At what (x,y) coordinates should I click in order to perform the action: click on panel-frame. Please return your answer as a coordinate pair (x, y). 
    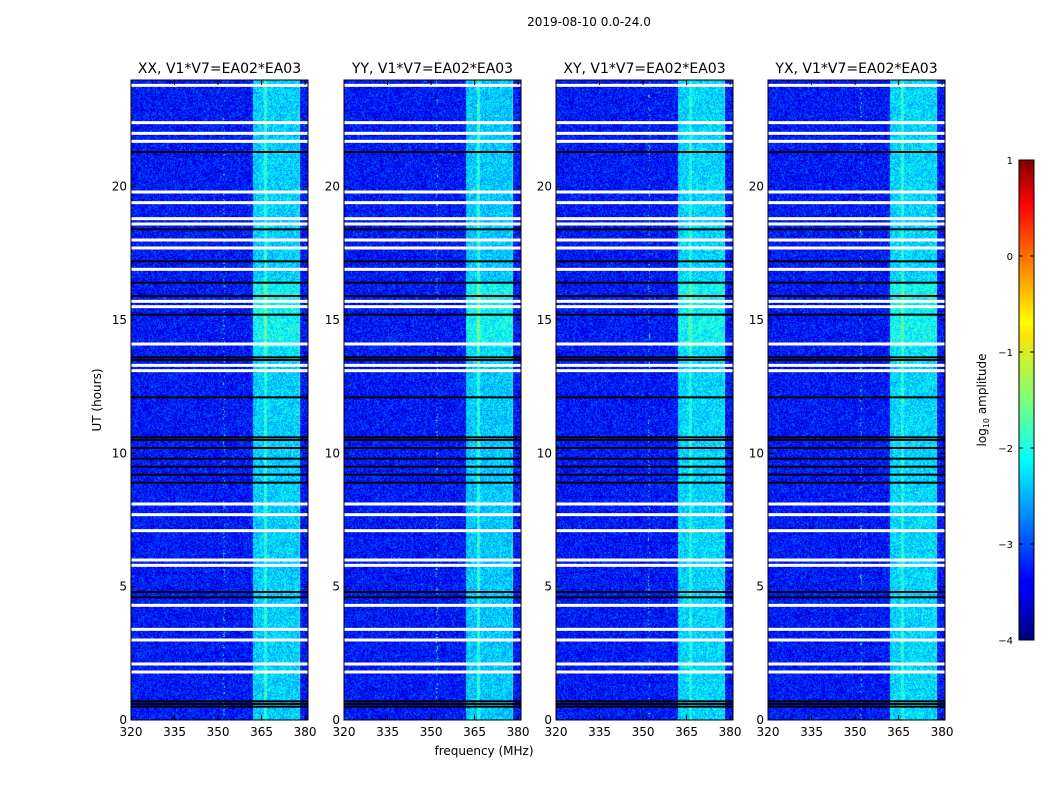
    Looking at the image, I should click on (644, 400).